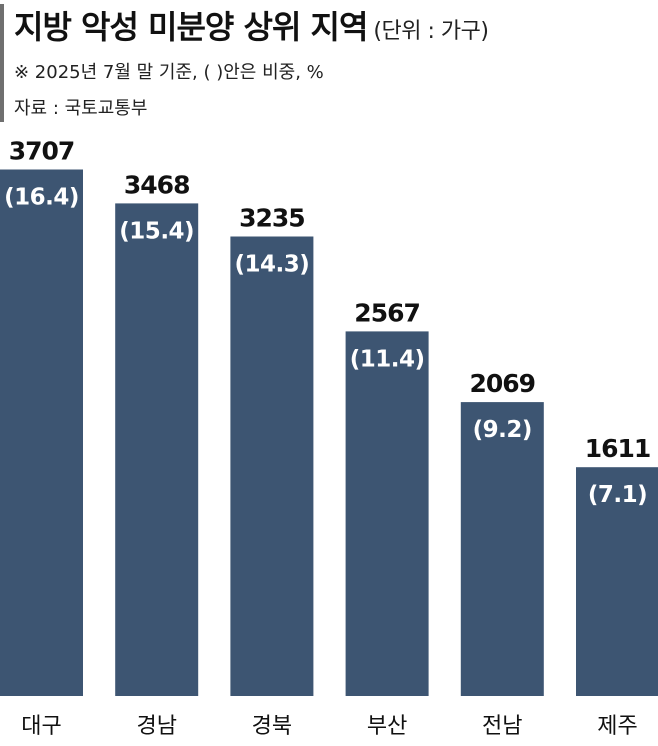  Describe the element at coordinates (41, 726) in the screenshot. I see `category-label: 대구` at that location.